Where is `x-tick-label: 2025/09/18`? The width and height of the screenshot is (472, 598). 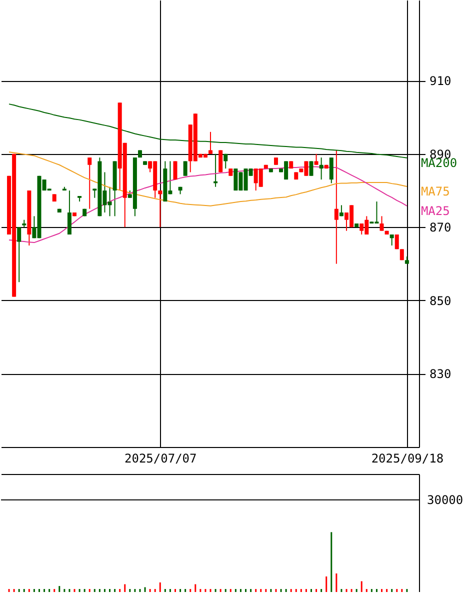
x-tick-label: 2025/09/18 is located at coordinates (407, 459).